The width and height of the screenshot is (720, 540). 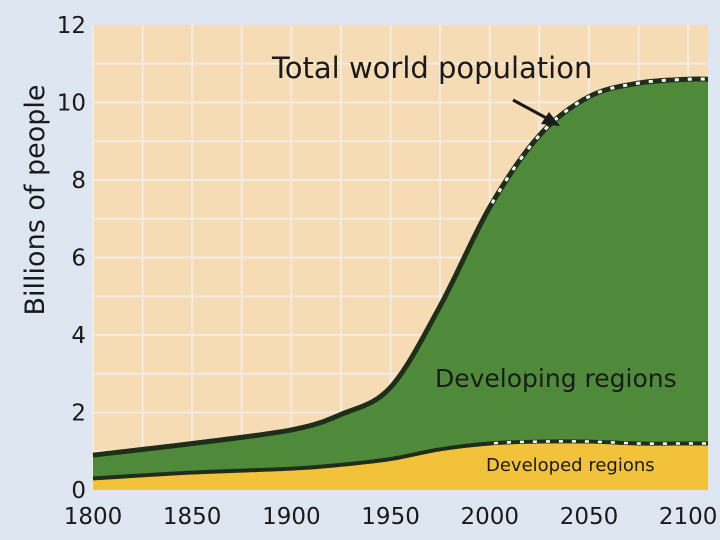 I want to click on x-tick-label: 2100, so click(x=688, y=517).